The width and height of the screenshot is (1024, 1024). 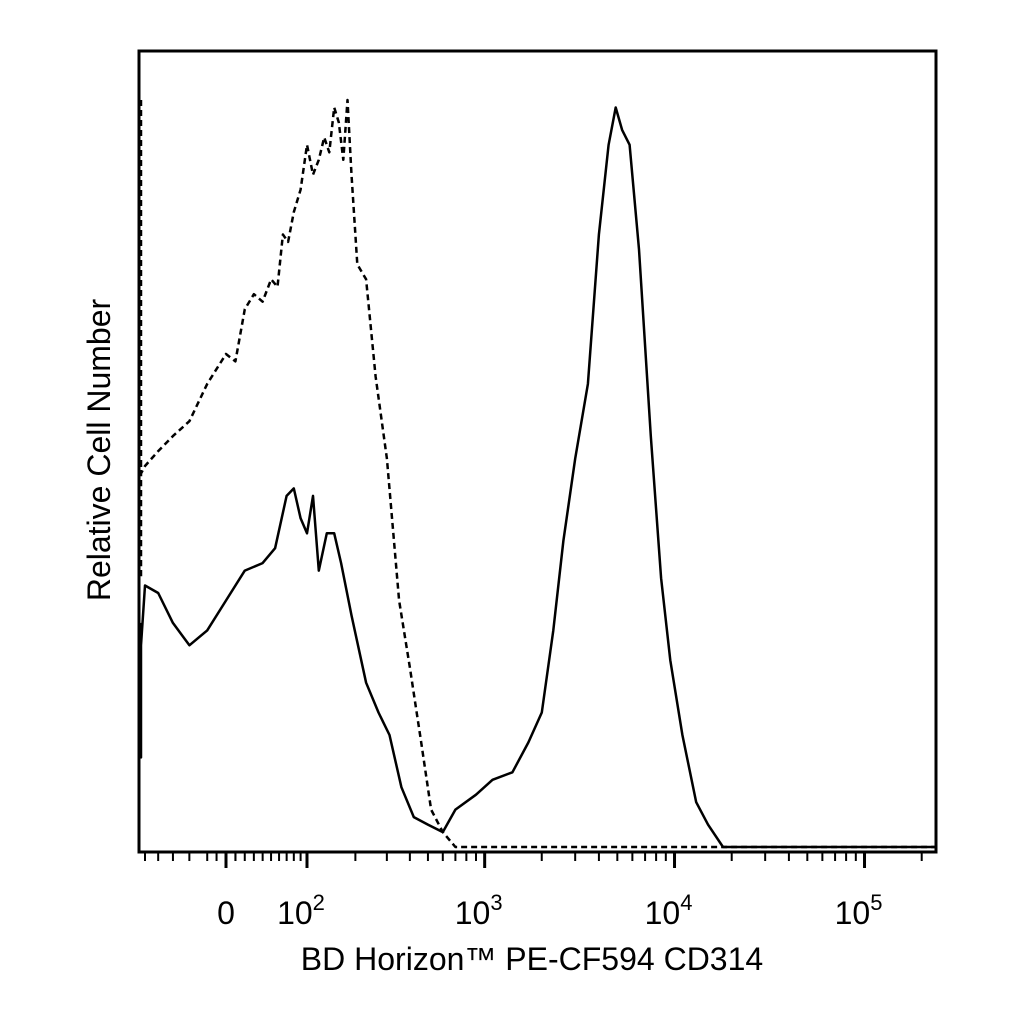 I want to click on y-axis-label: Relative Cell Number, so click(x=99, y=449).